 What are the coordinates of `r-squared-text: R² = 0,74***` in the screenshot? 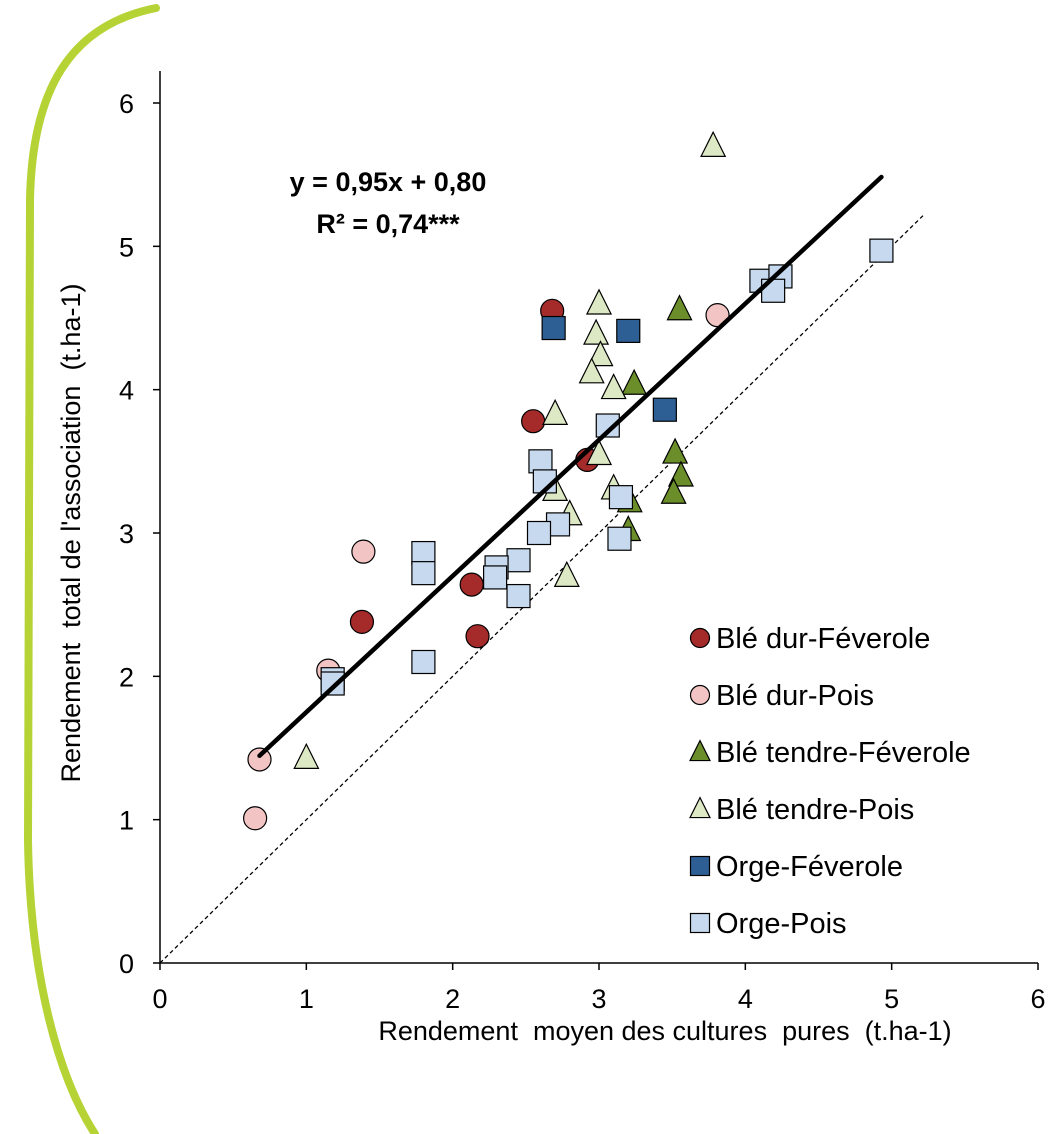 It's located at (388, 224).